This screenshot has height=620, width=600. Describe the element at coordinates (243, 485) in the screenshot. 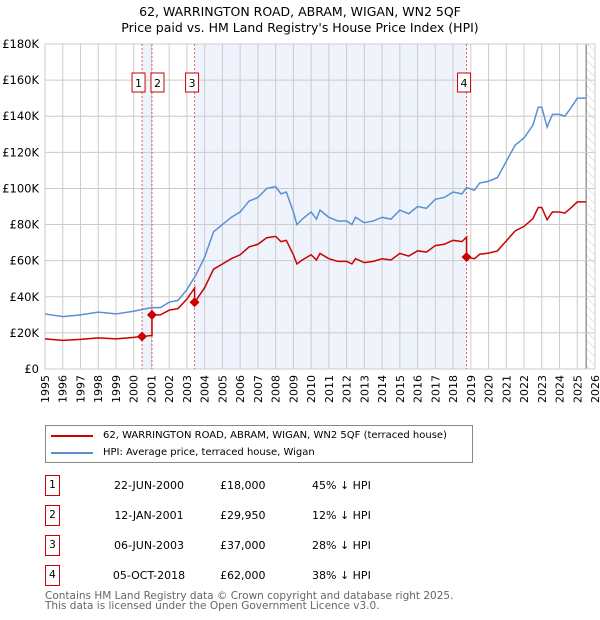

I see `sale-price: £18,000` at that location.